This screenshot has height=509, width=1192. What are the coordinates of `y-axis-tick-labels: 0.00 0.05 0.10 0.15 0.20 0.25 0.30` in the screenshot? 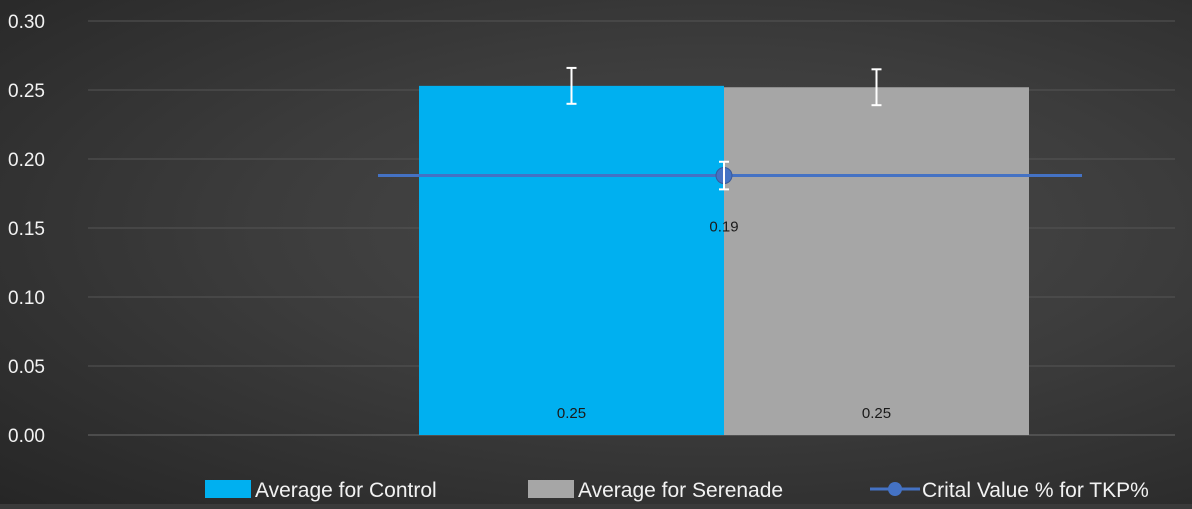 It's located at (26, 229).